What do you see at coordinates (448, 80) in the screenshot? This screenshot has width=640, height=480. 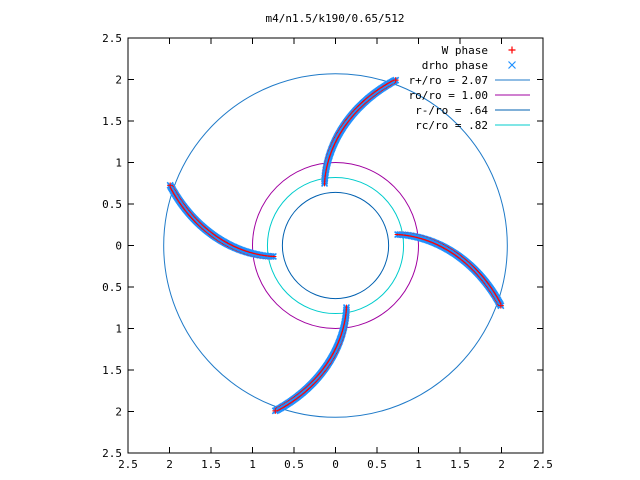 I see `legend-label: r+/ro = 2.07` at bounding box center [448, 80].